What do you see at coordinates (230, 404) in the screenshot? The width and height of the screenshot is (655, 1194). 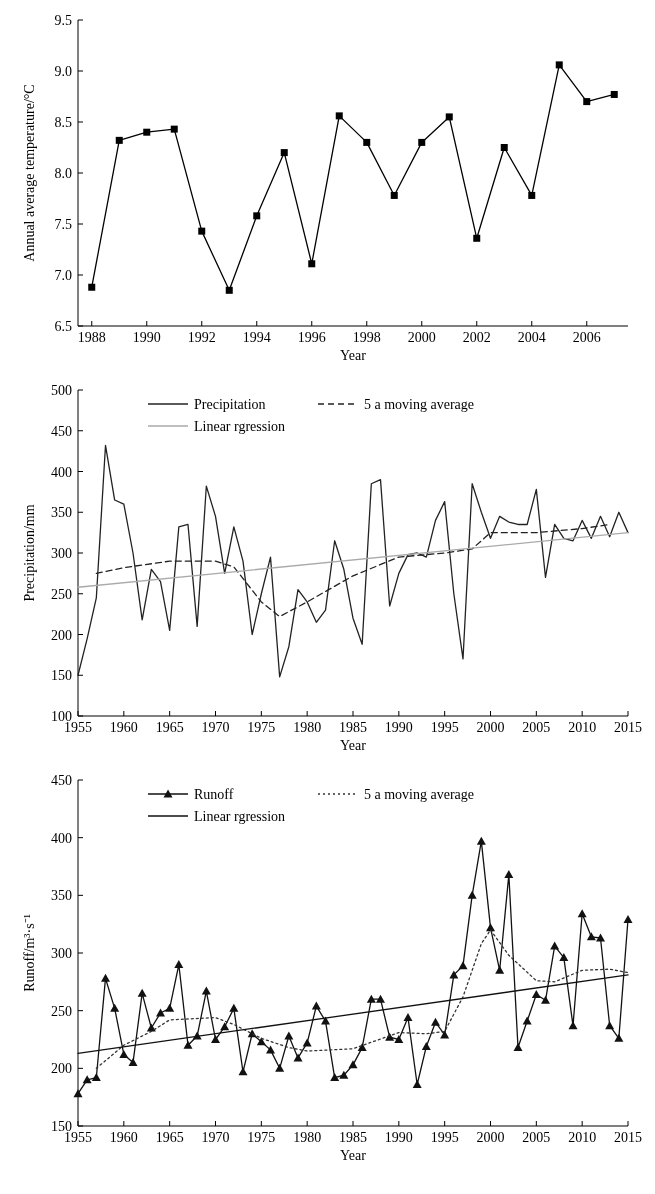 I see `legend-label: Precipitation` at bounding box center [230, 404].